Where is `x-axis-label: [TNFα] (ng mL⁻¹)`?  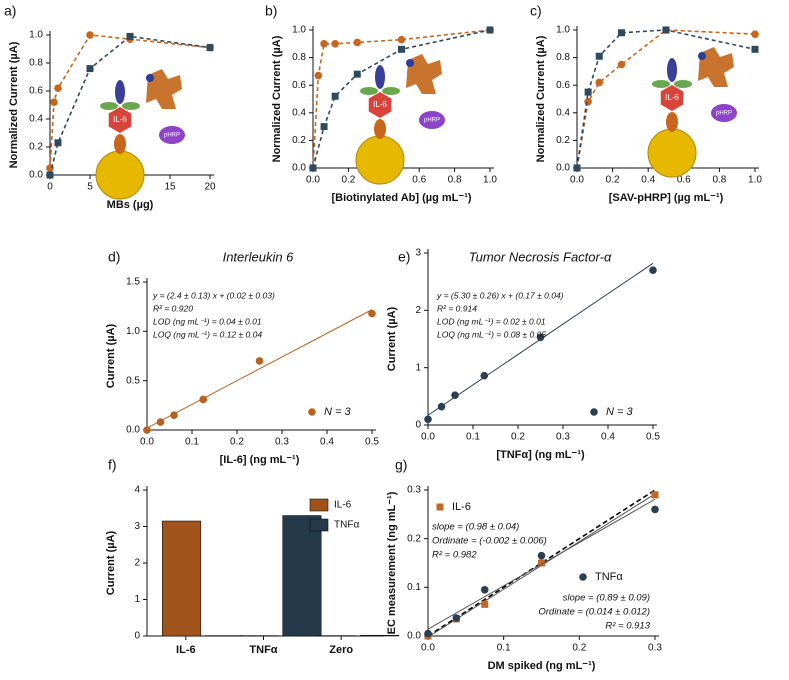 x-axis-label: [TNFα] (ng mL⁻¹) is located at coordinates (540, 455).